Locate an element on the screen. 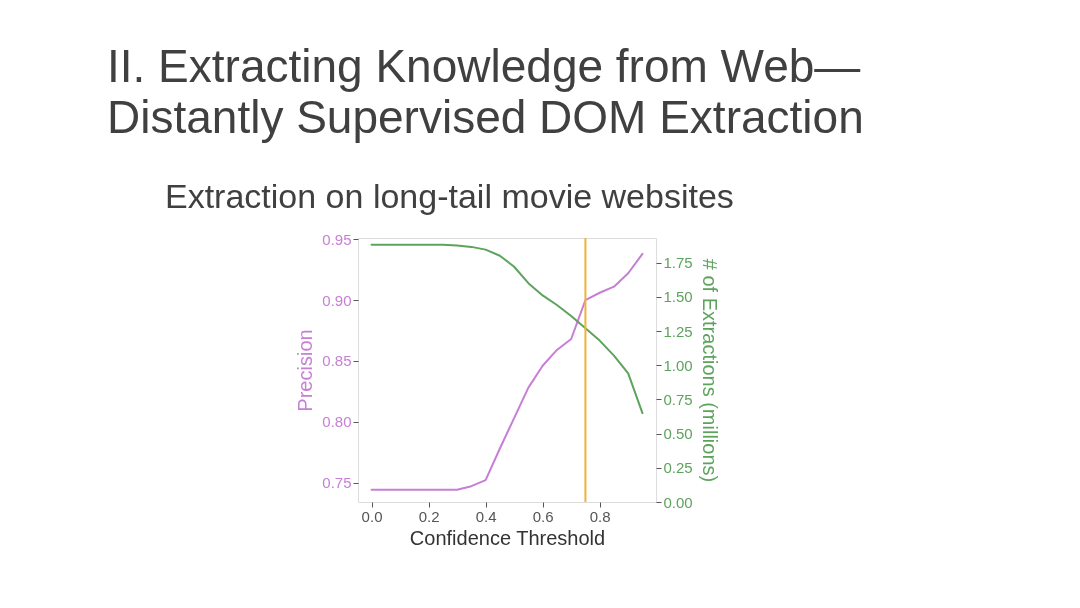 This screenshot has width=1080, height=608. y2-tick-label: 1.75 is located at coordinates (678, 263).